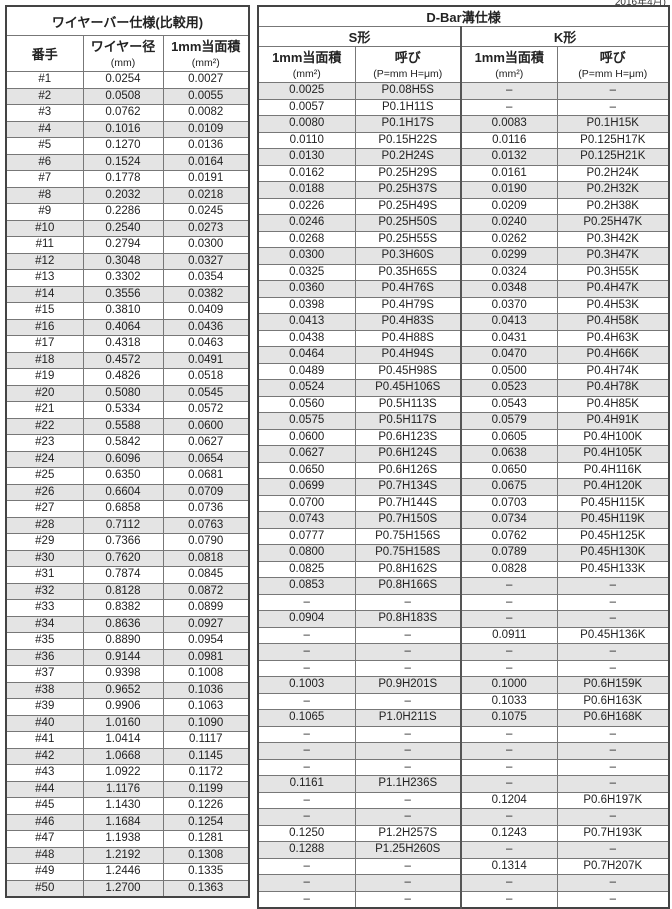  Describe the element at coordinates (408, 586) in the screenshot. I see `cell-s-name: P0.8H166S` at that location.